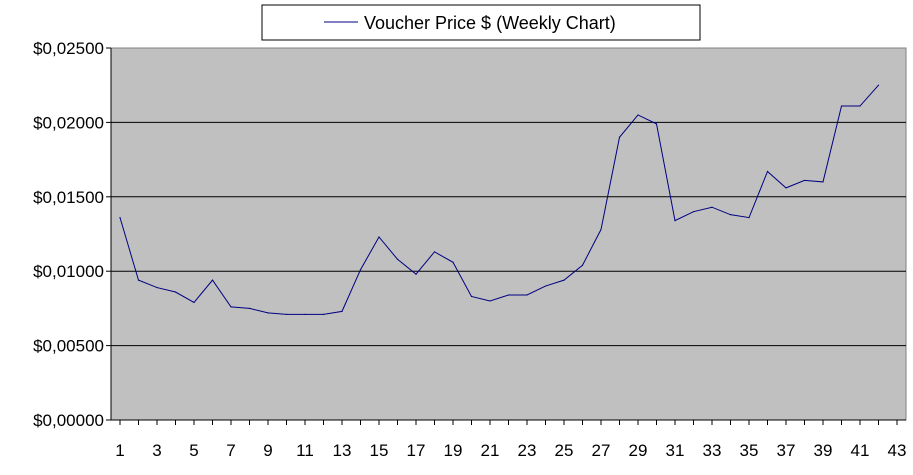 The image size is (913, 475). Describe the element at coordinates (564, 450) in the screenshot. I see `x-tick-label: 25` at that location.